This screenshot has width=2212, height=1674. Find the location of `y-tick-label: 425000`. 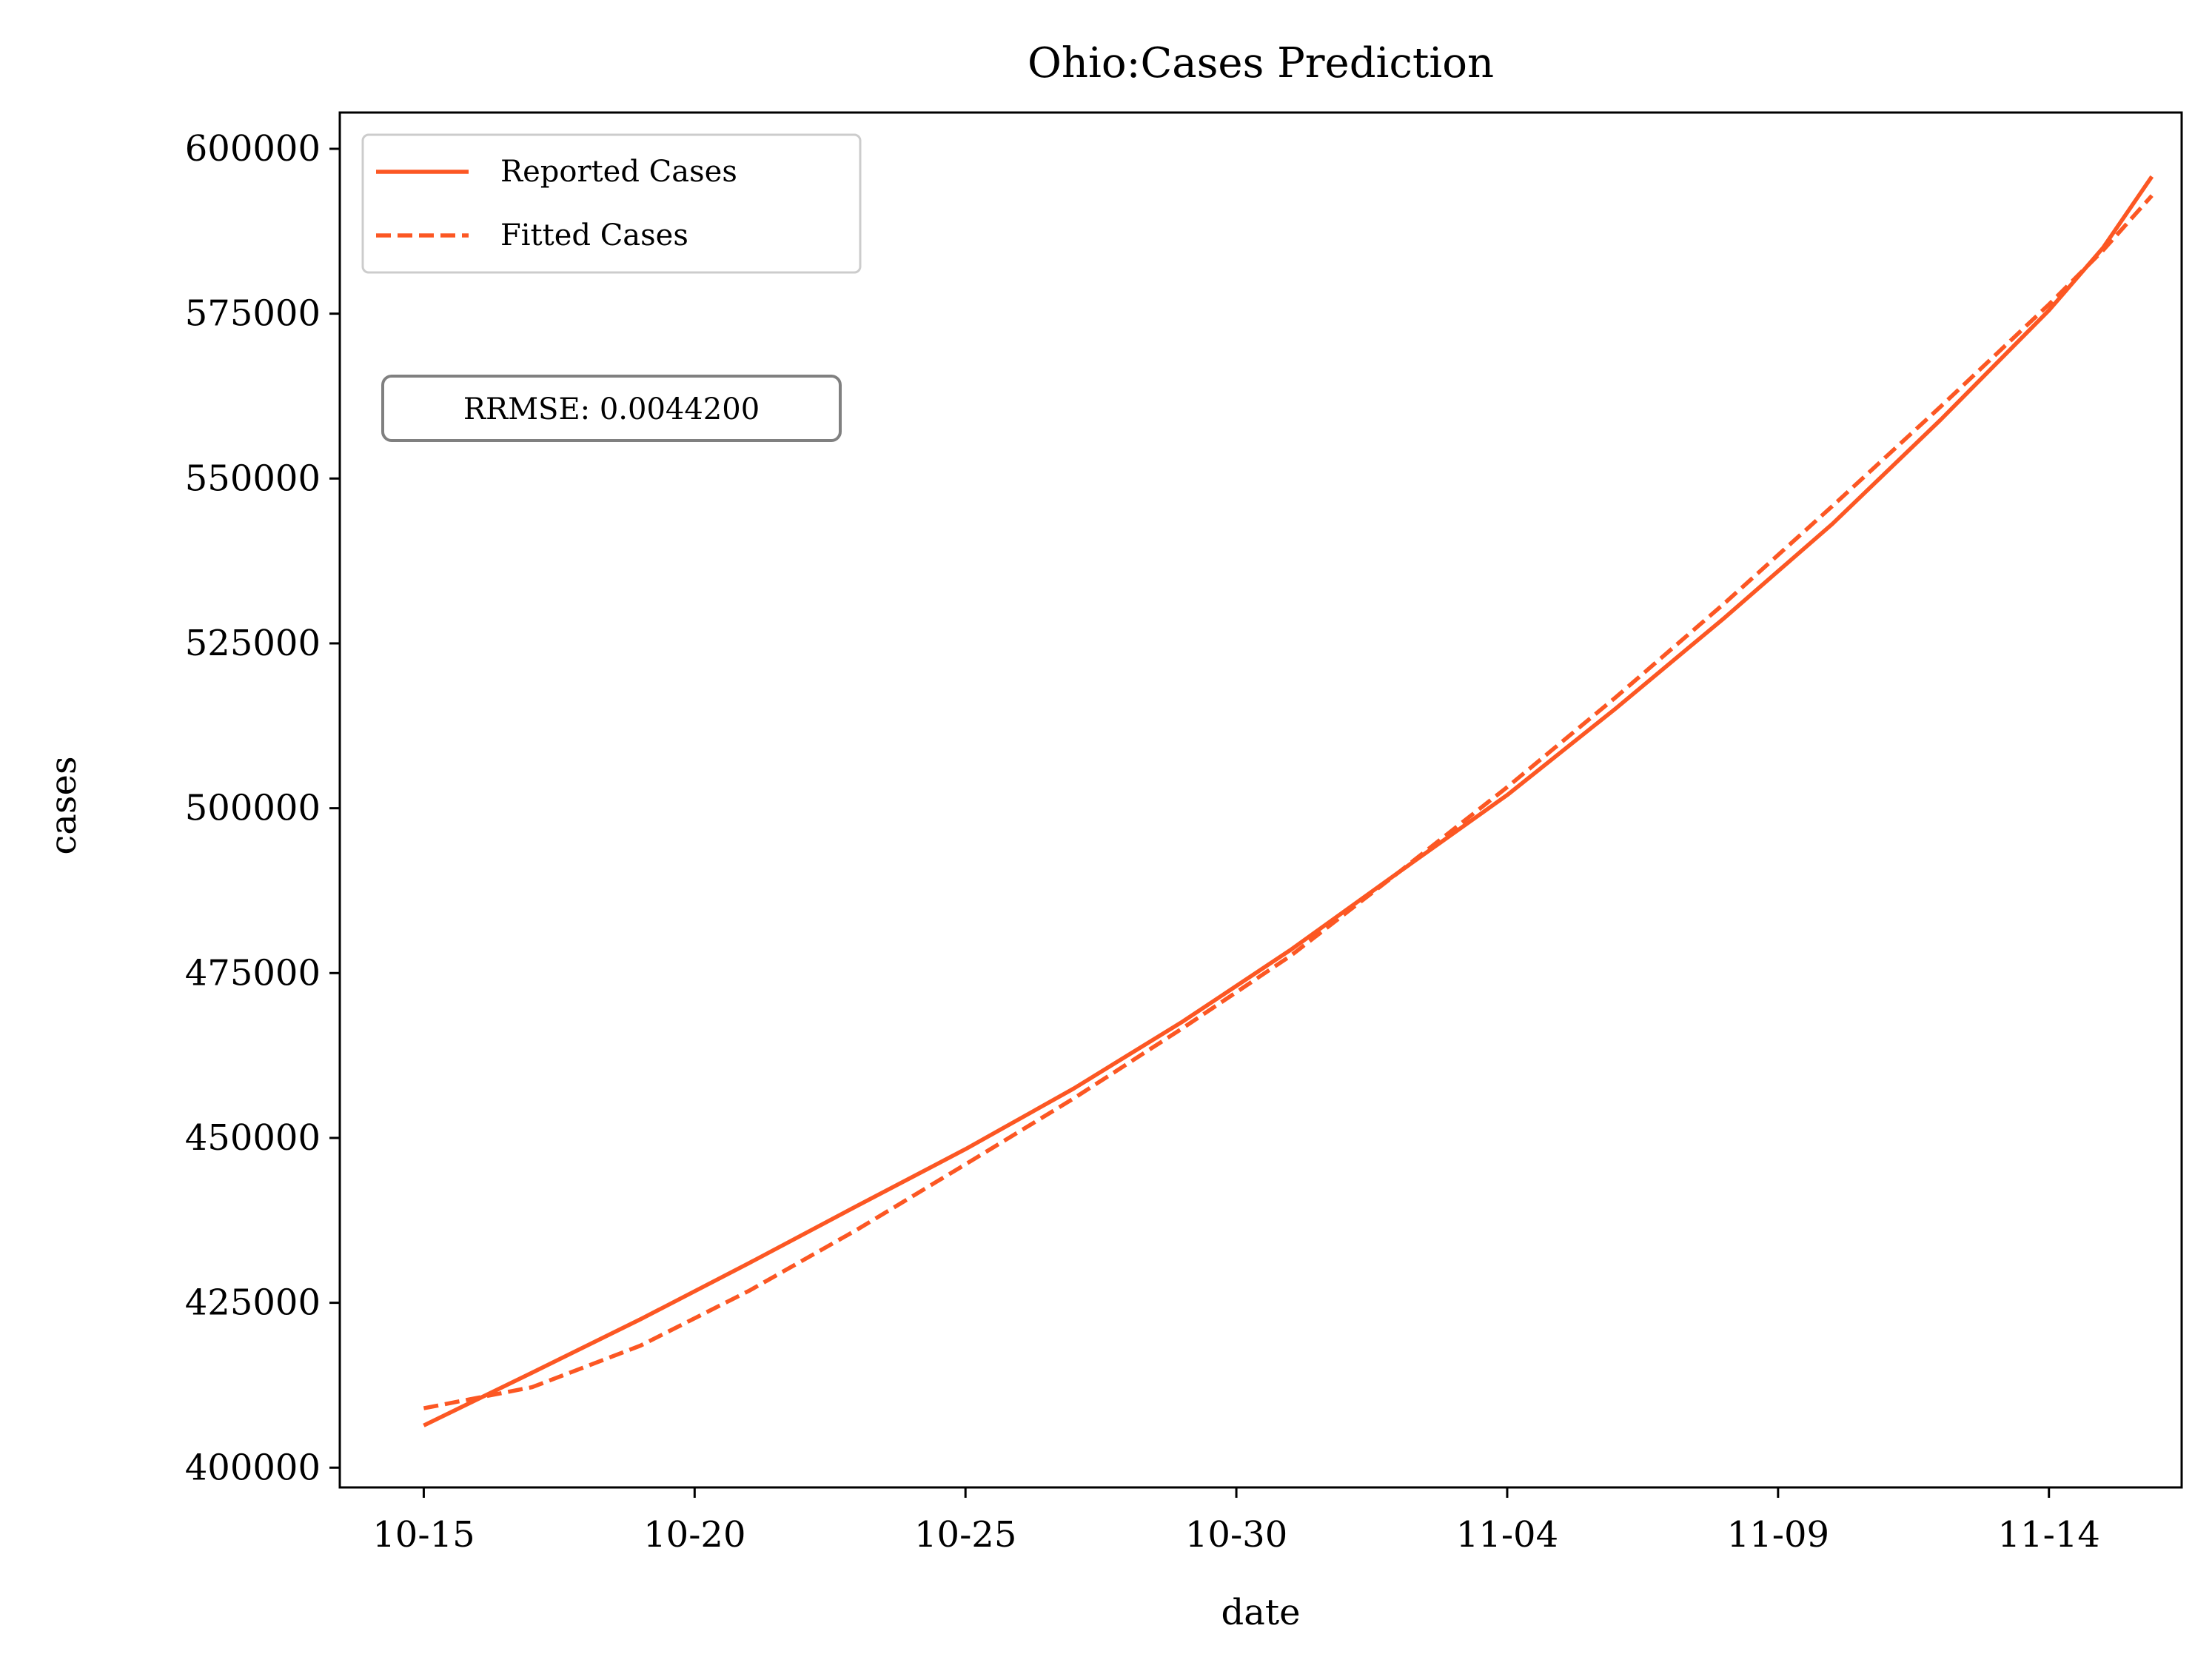

y-tick-label: 425000 is located at coordinates (253, 1303).